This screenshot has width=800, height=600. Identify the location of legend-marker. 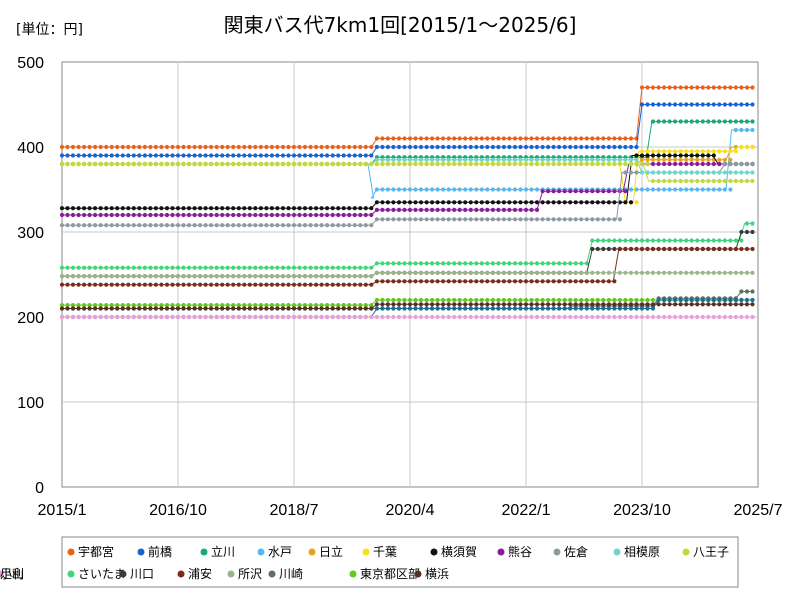
(617, 552).